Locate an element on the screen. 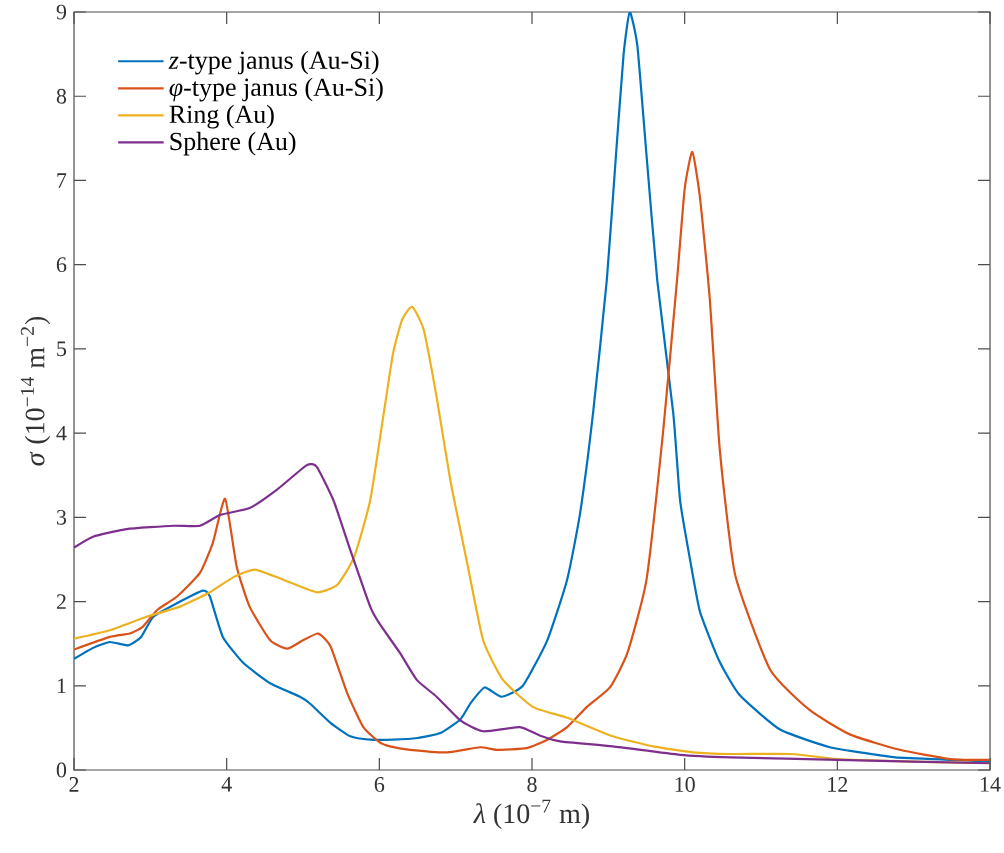 Image resolution: width=1004 pixels, height=853 pixels. y-tick-label: 5 is located at coordinates (62, 349).